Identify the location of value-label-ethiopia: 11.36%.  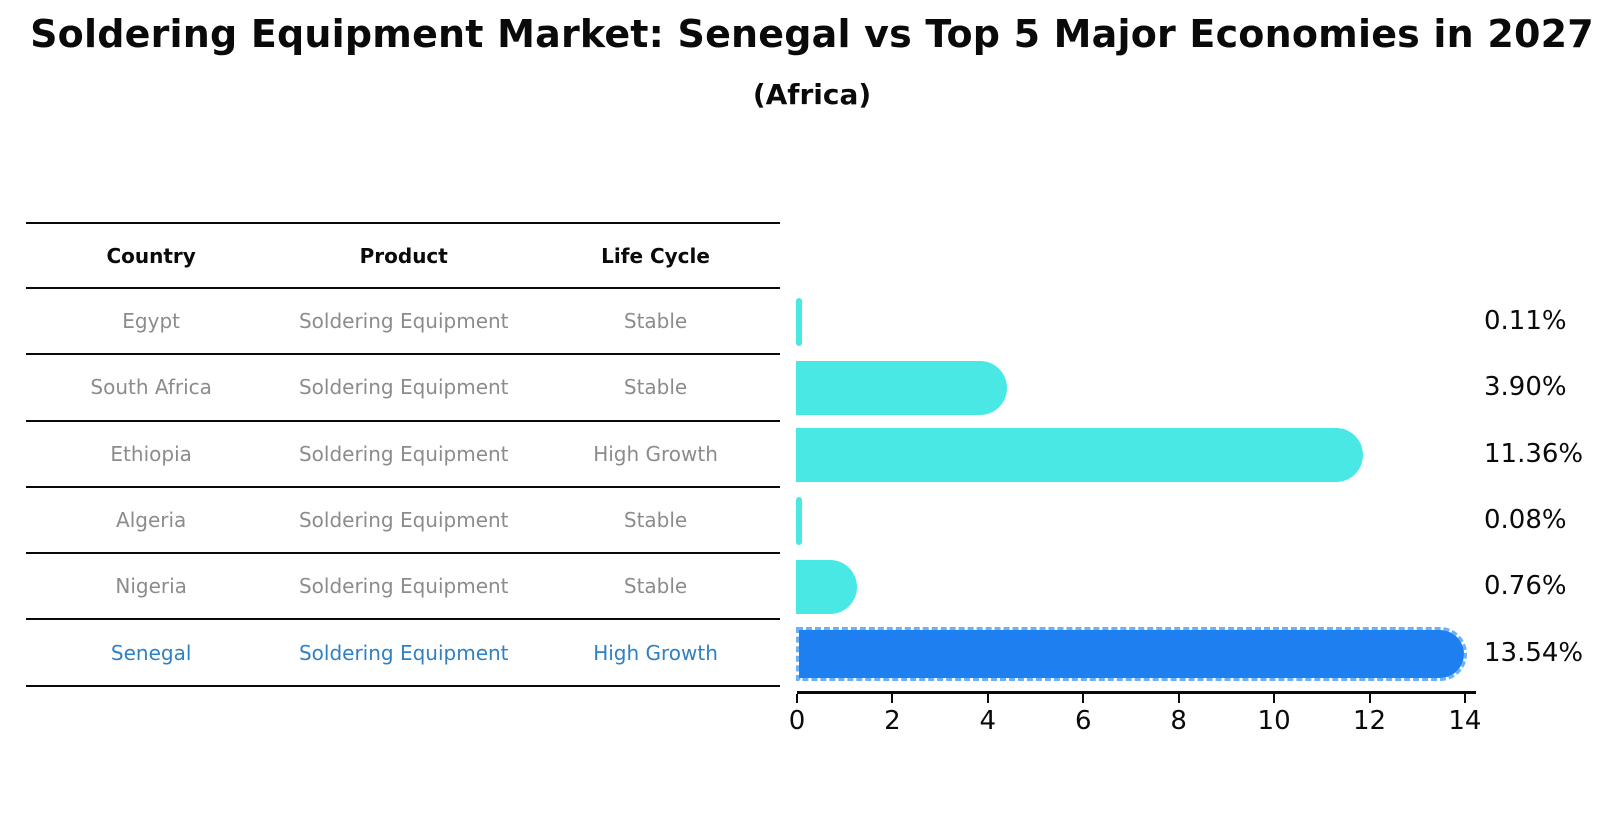
(1534, 453).